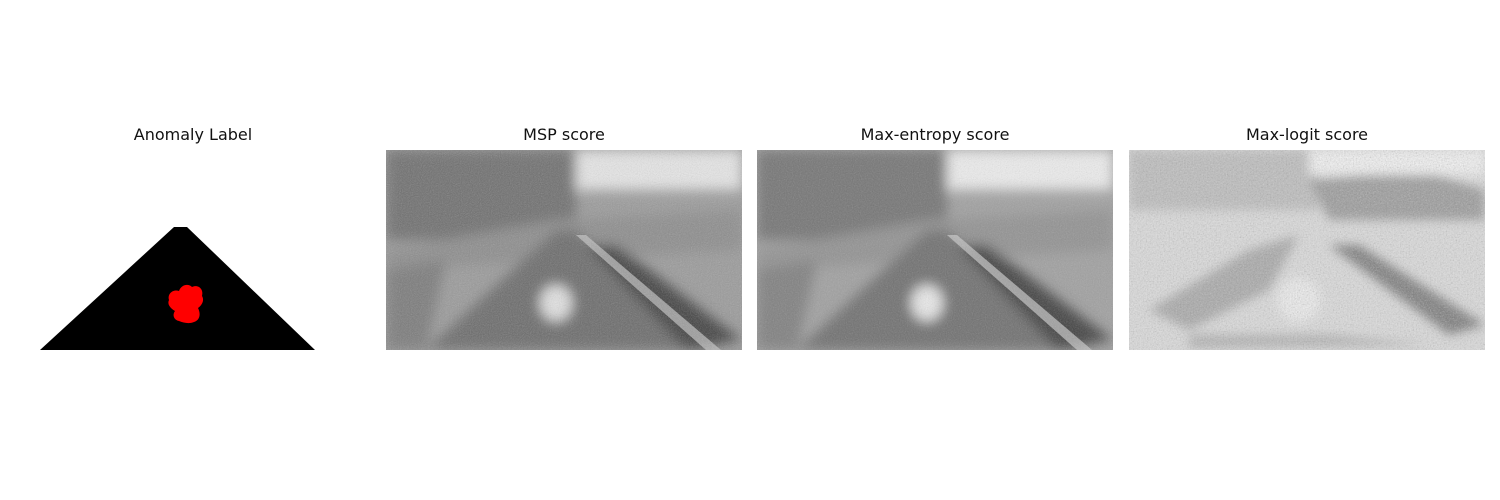  Describe the element at coordinates (564, 134) in the screenshot. I see `panel-title-msp-score: MSP score` at that location.